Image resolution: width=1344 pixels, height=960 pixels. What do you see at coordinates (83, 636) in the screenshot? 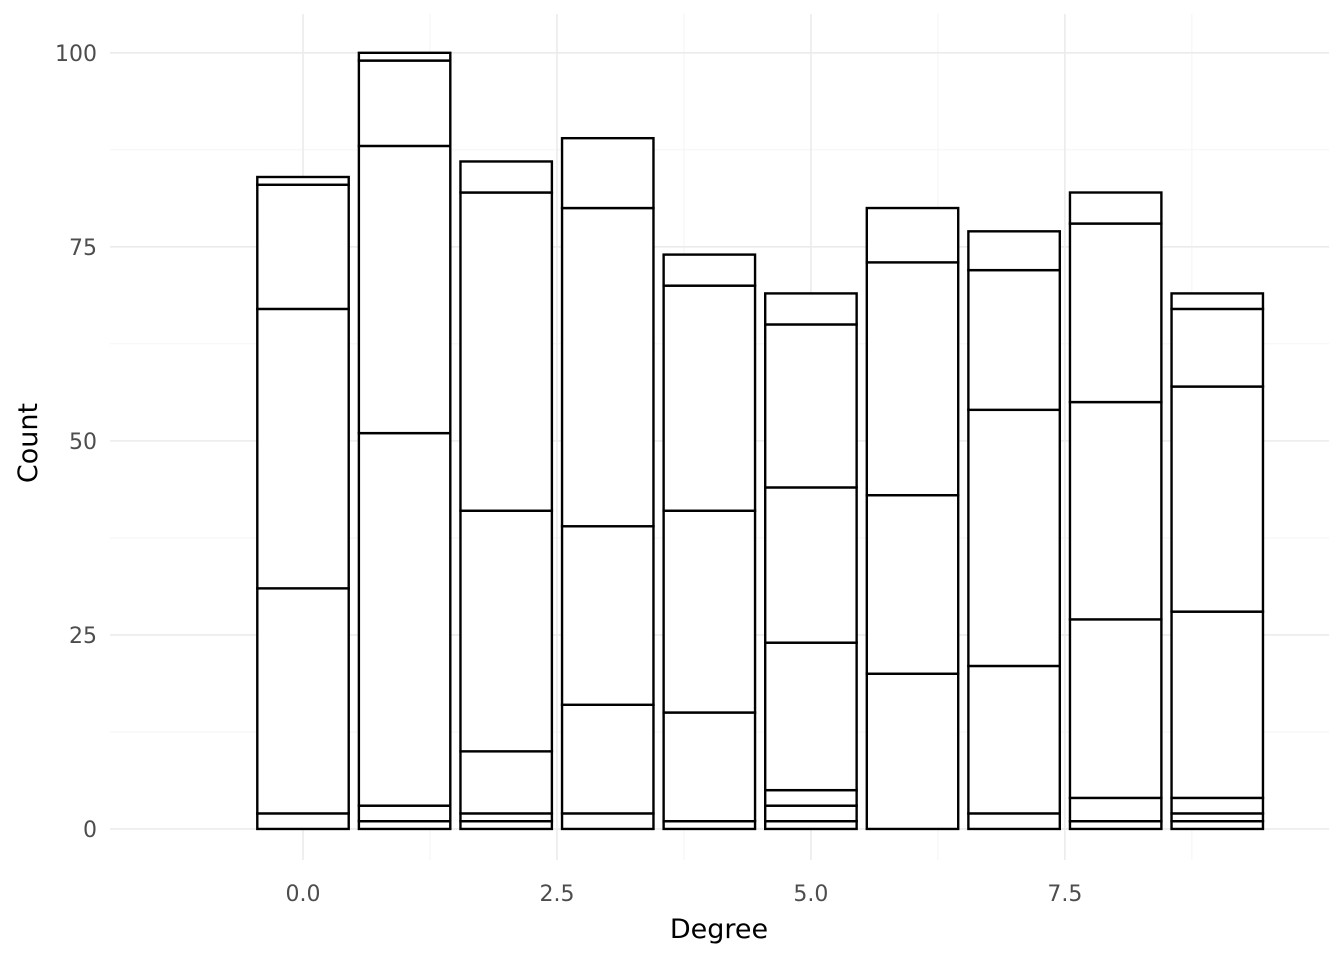
I see `y-tick-label: 25` at bounding box center [83, 636].